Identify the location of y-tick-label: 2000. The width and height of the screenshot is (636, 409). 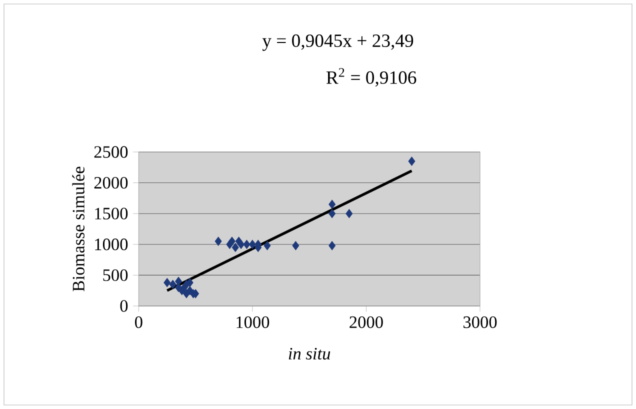
(111, 182).